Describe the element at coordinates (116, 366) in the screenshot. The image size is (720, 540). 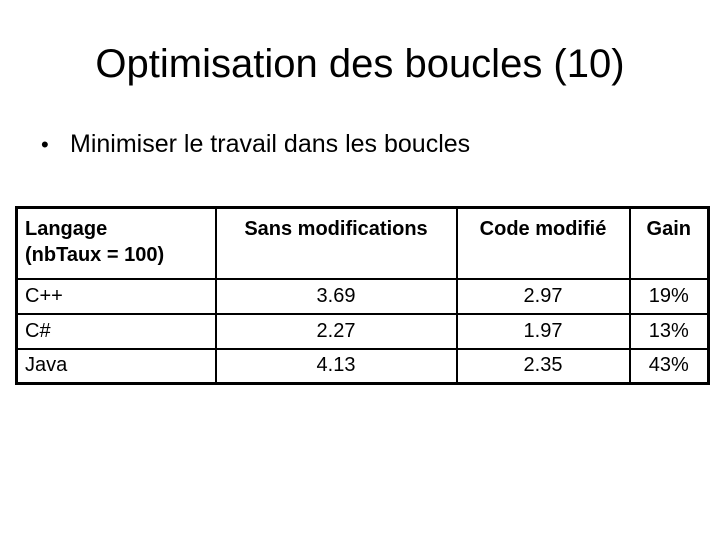
I see `cell-langage: Java` at that location.